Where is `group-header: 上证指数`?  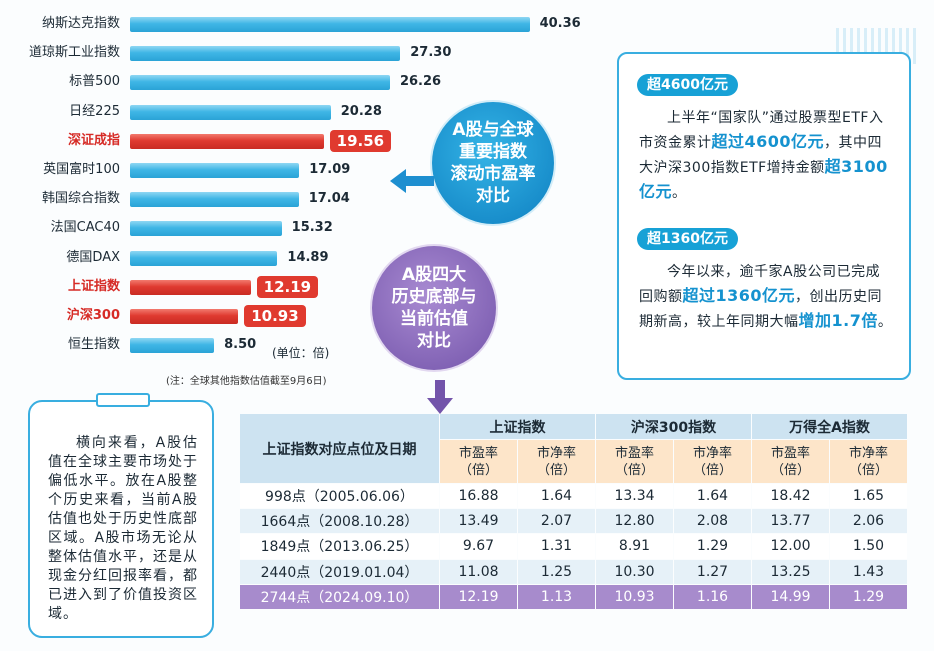 group-header: 上证指数 is located at coordinates (517, 426).